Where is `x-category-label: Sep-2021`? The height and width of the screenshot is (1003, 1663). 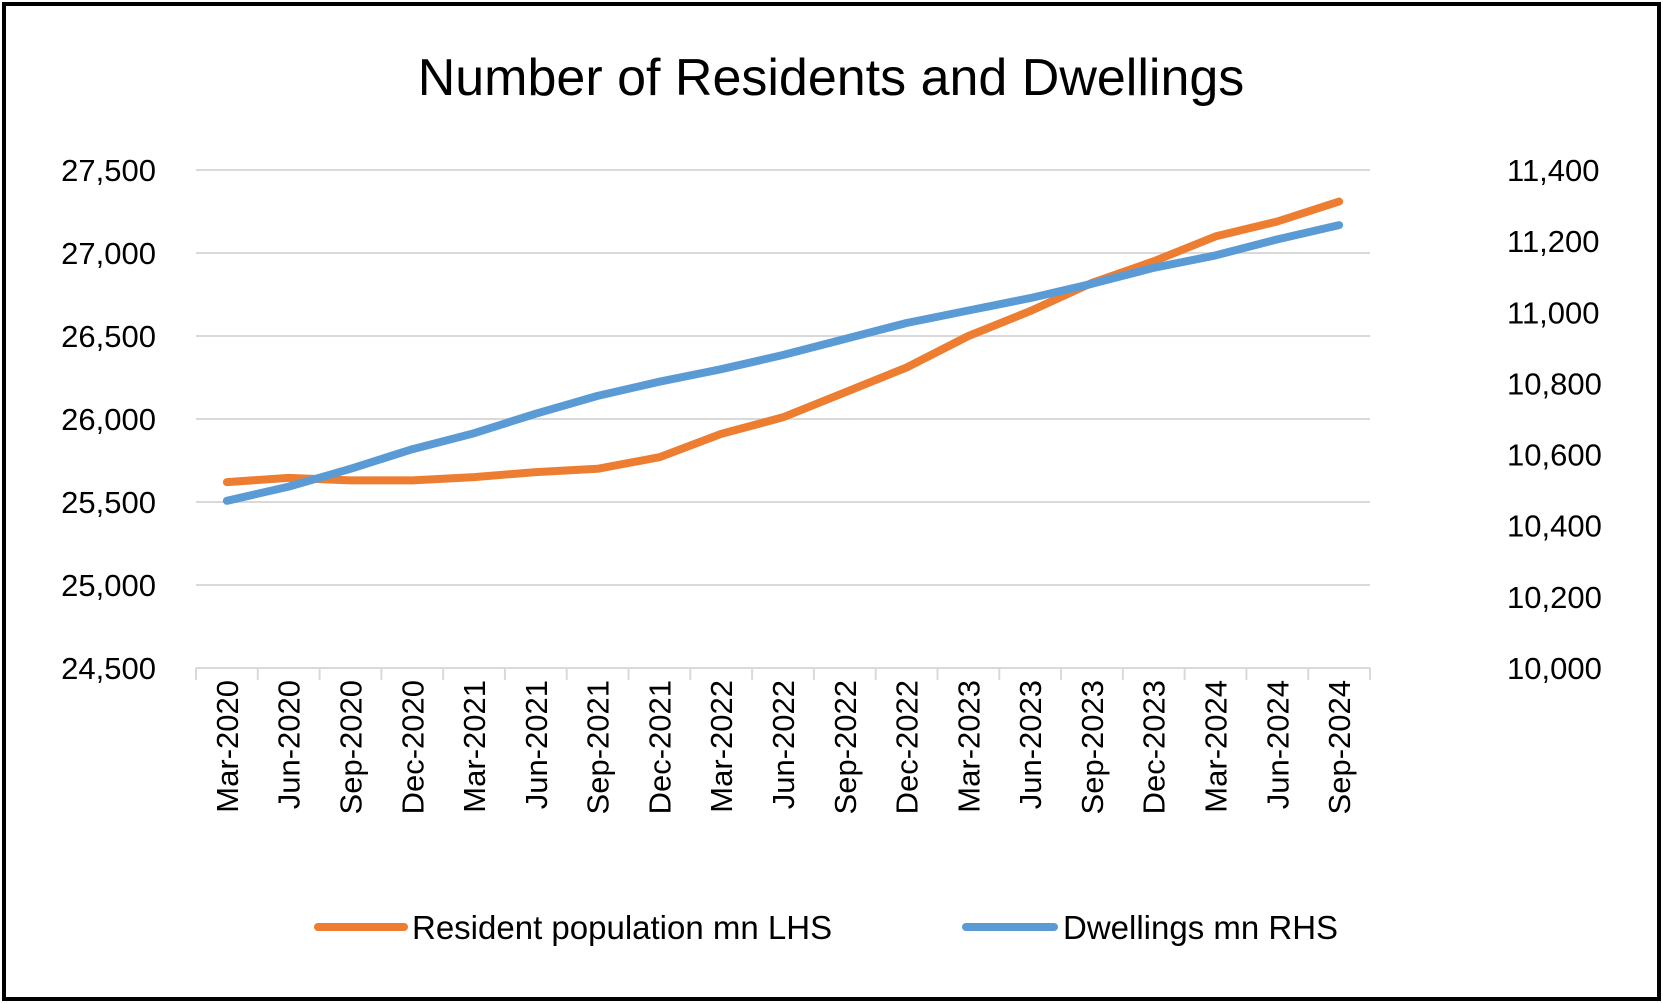
x-category-label: Sep-2021 is located at coordinates (598, 747).